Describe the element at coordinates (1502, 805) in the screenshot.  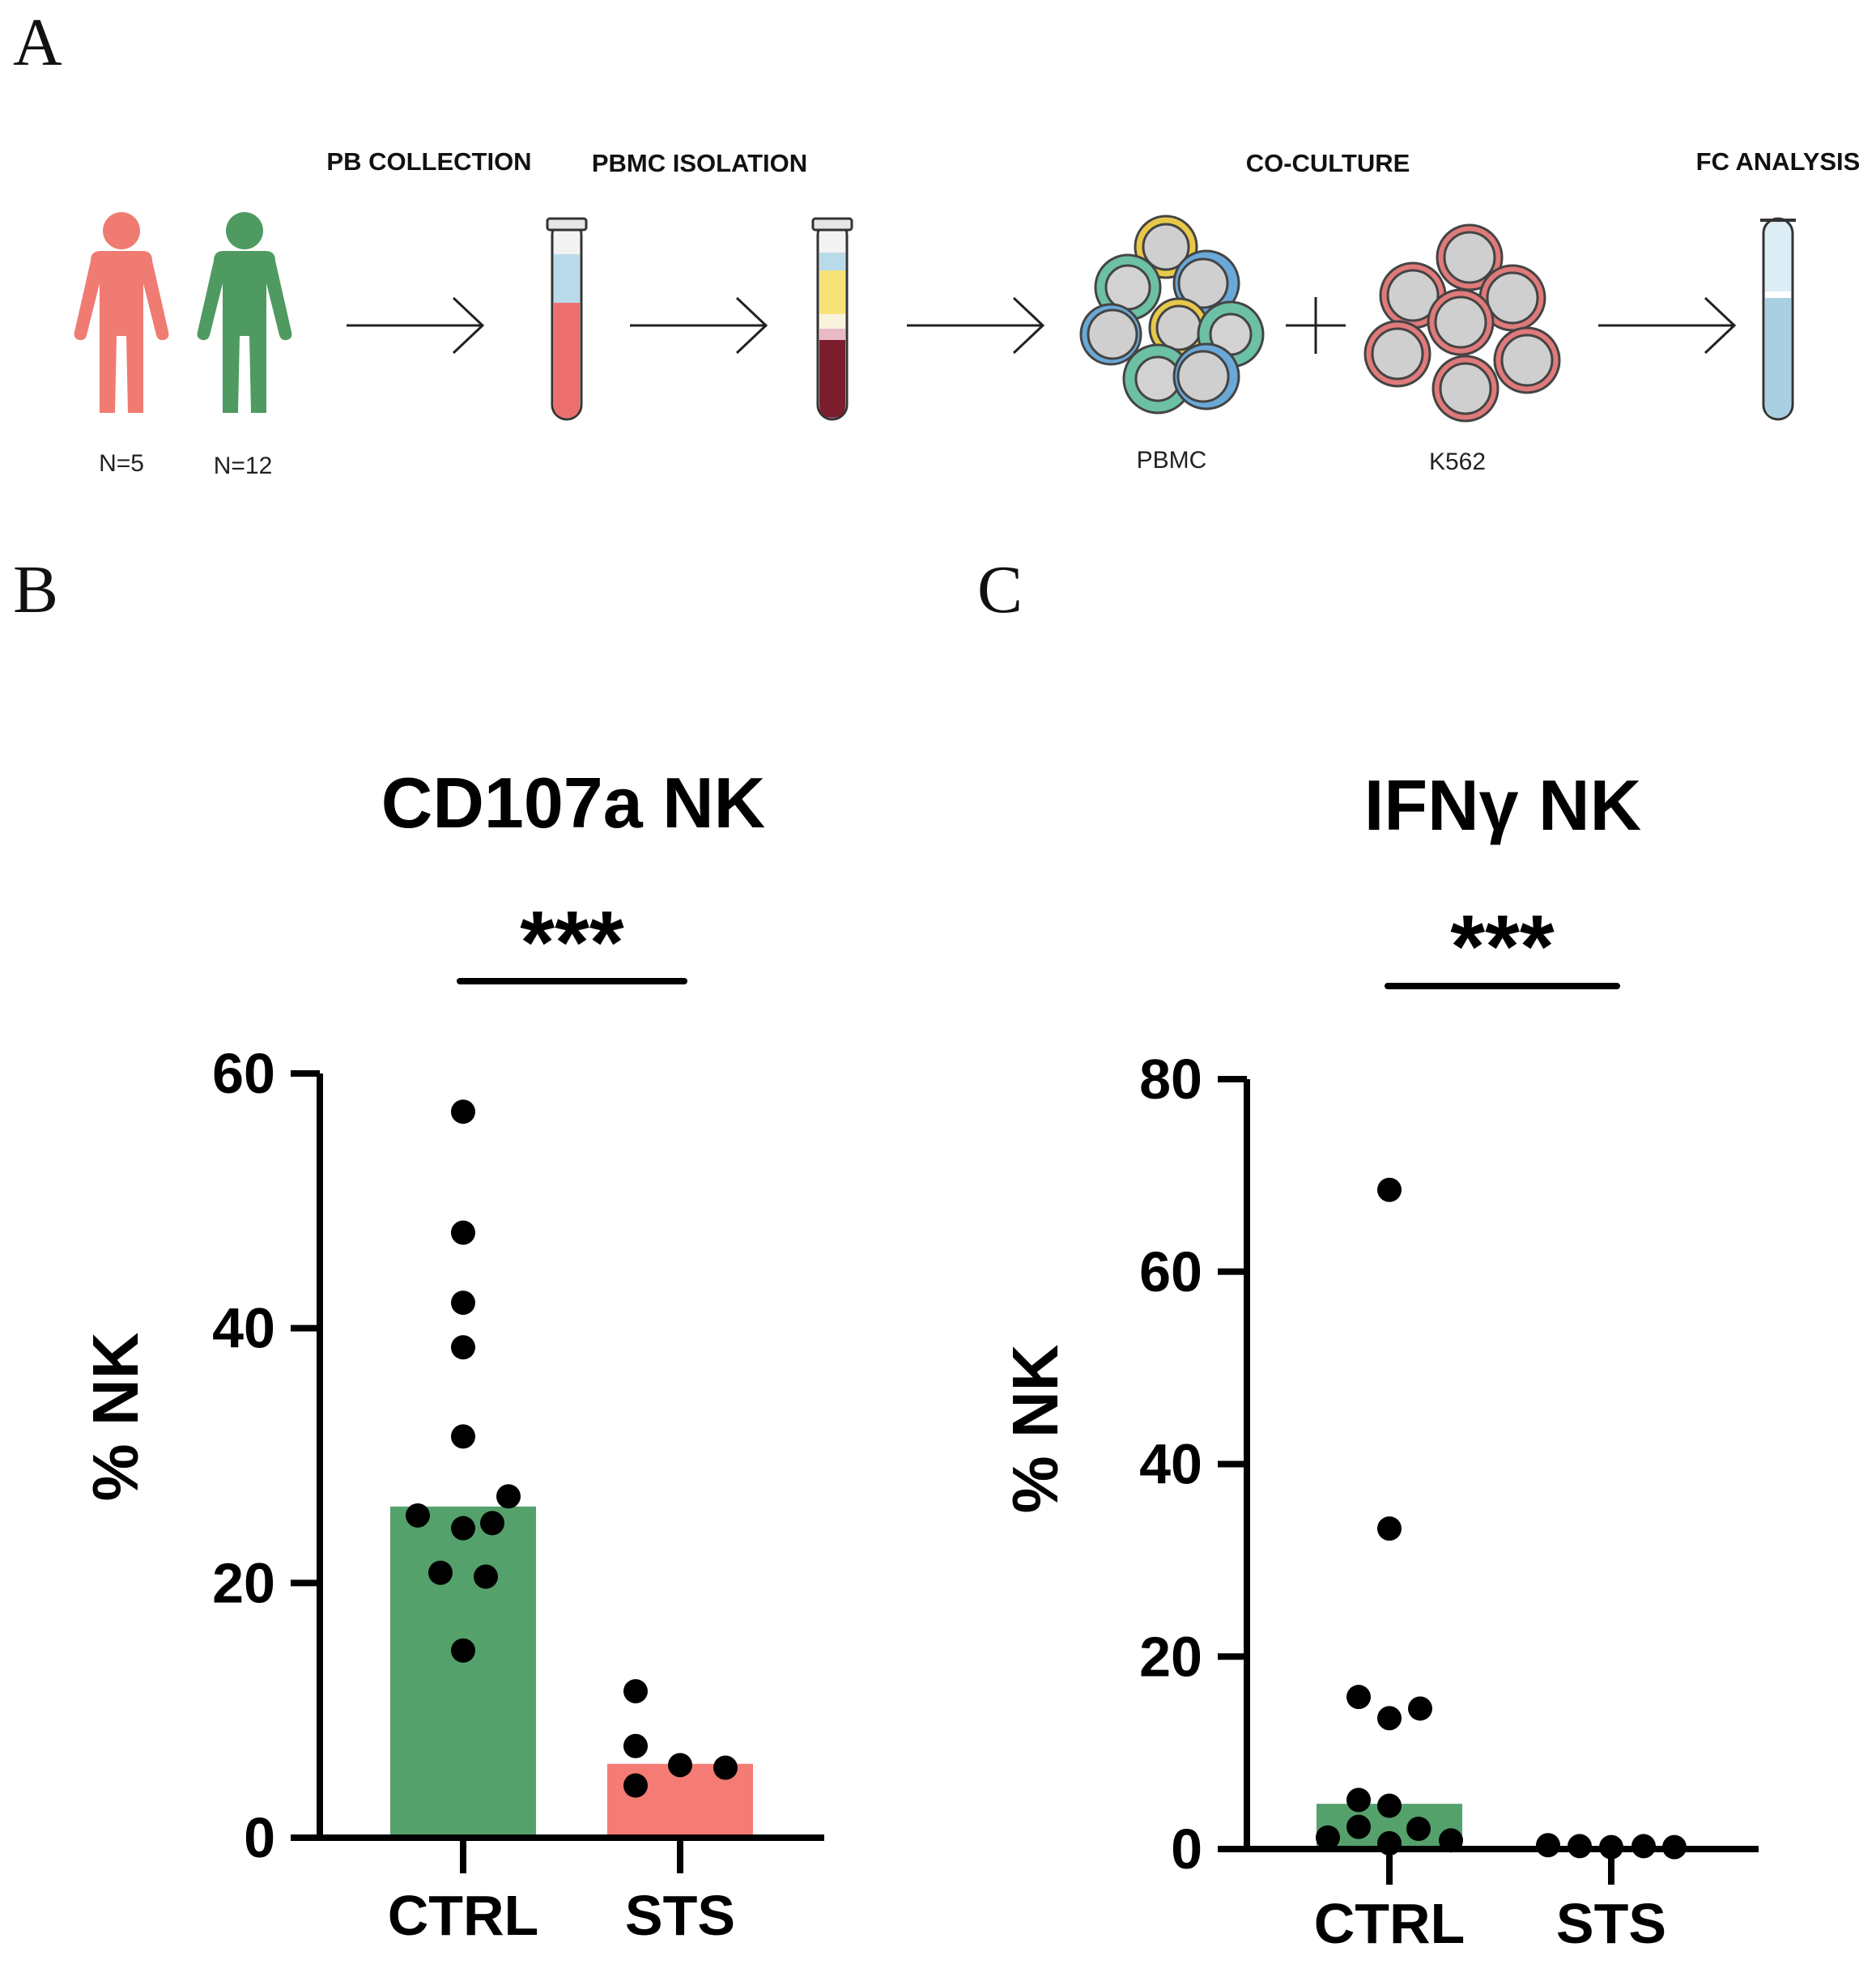
I see `chart-title: IFNγ NK` at that location.